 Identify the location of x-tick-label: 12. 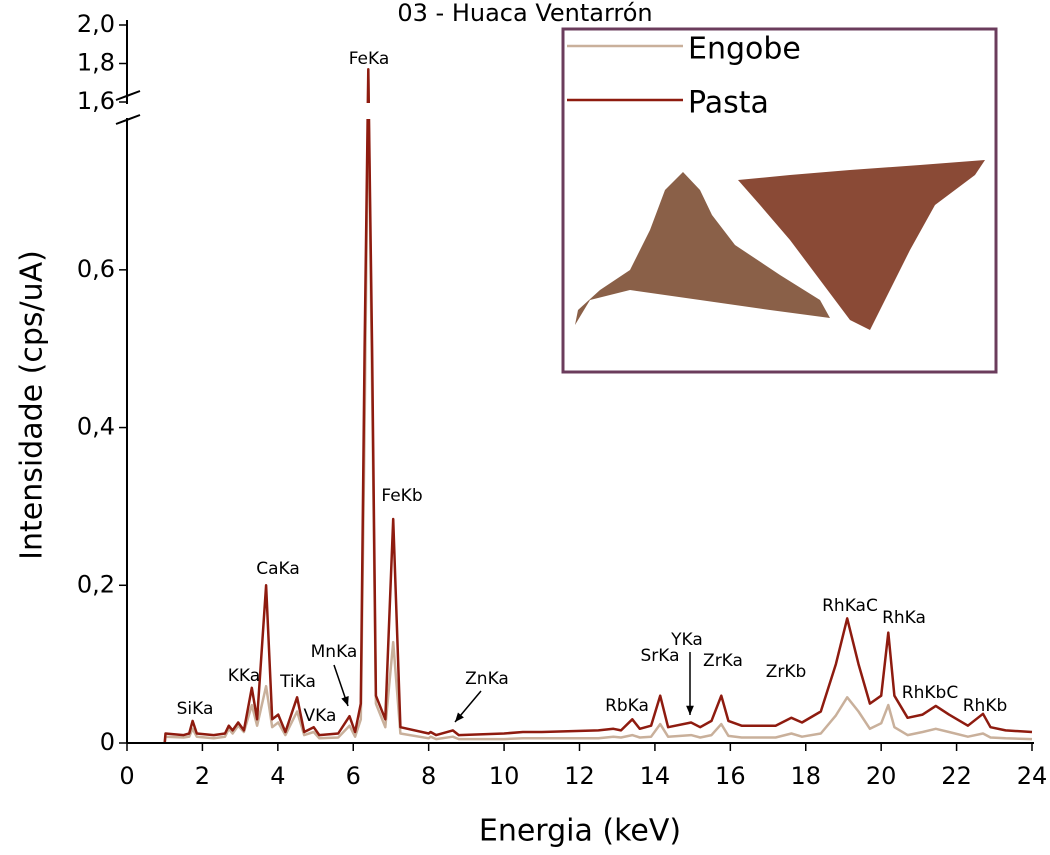
(579, 776).